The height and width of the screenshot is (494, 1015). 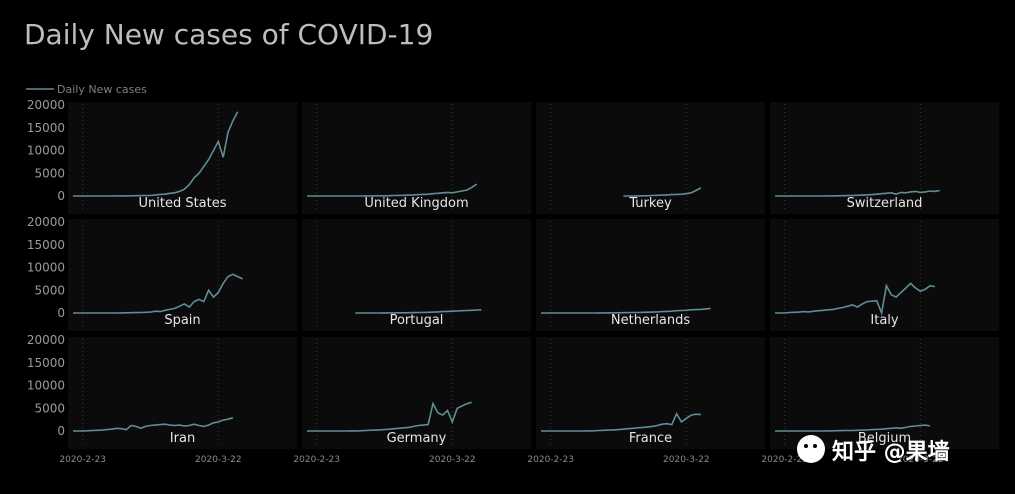 I want to click on panel-portugal: Portugal, so click(x=416, y=275).